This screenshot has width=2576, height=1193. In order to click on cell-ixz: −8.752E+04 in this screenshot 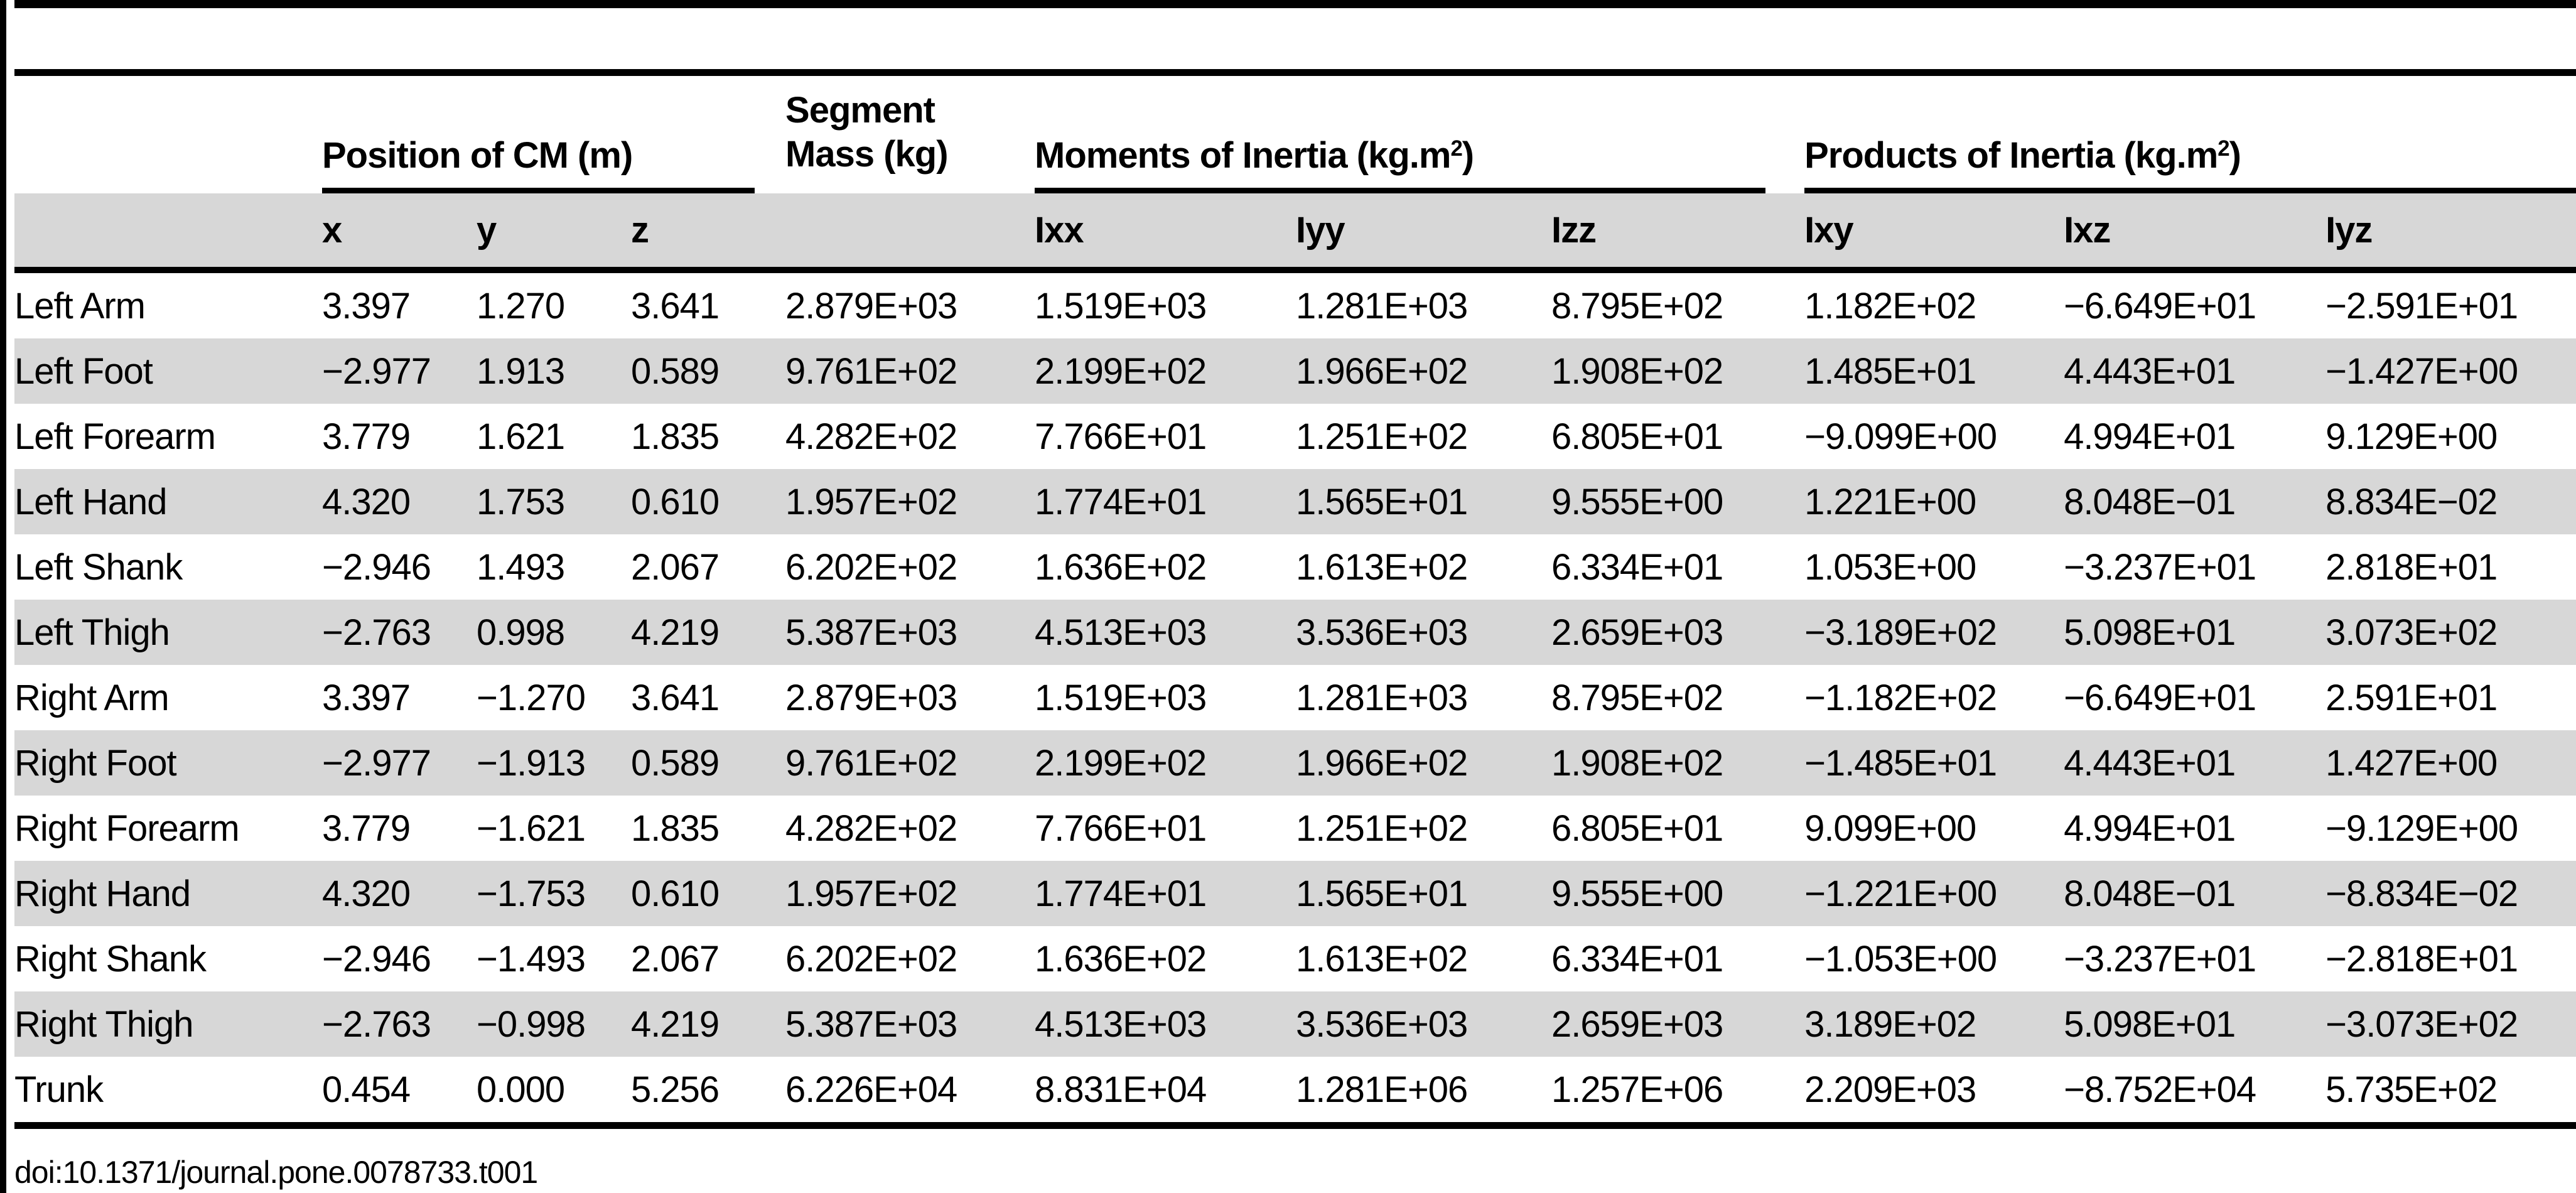, I will do `click(2195, 1093)`.